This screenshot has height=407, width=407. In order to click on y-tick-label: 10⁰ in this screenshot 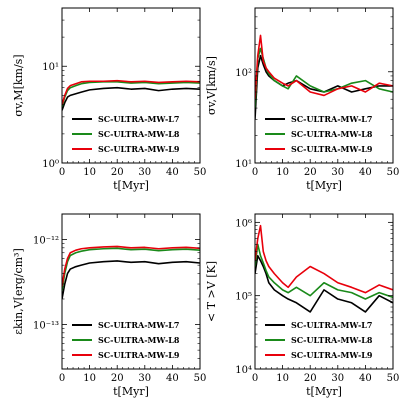, I will do `click(50, 164)`.